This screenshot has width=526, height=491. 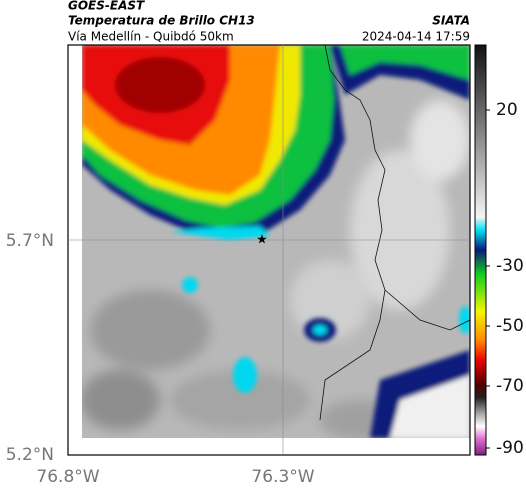 What do you see at coordinates (510, 326) in the screenshot?
I see `colorbar-label: -50` at bounding box center [510, 326].